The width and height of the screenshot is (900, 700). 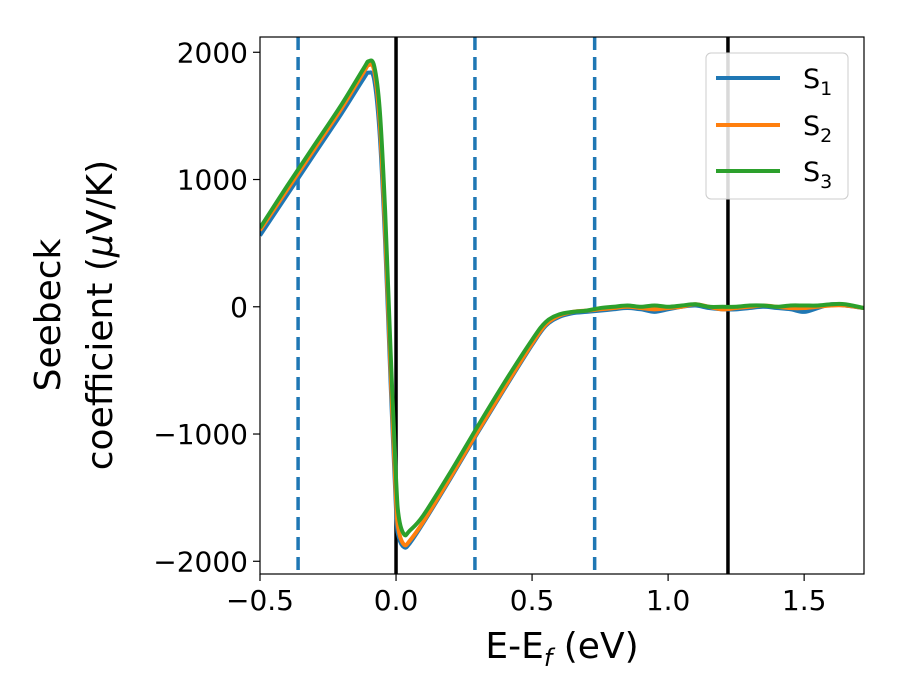 I want to click on x-axis-label: E-Ef (eV), so click(x=561, y=649).